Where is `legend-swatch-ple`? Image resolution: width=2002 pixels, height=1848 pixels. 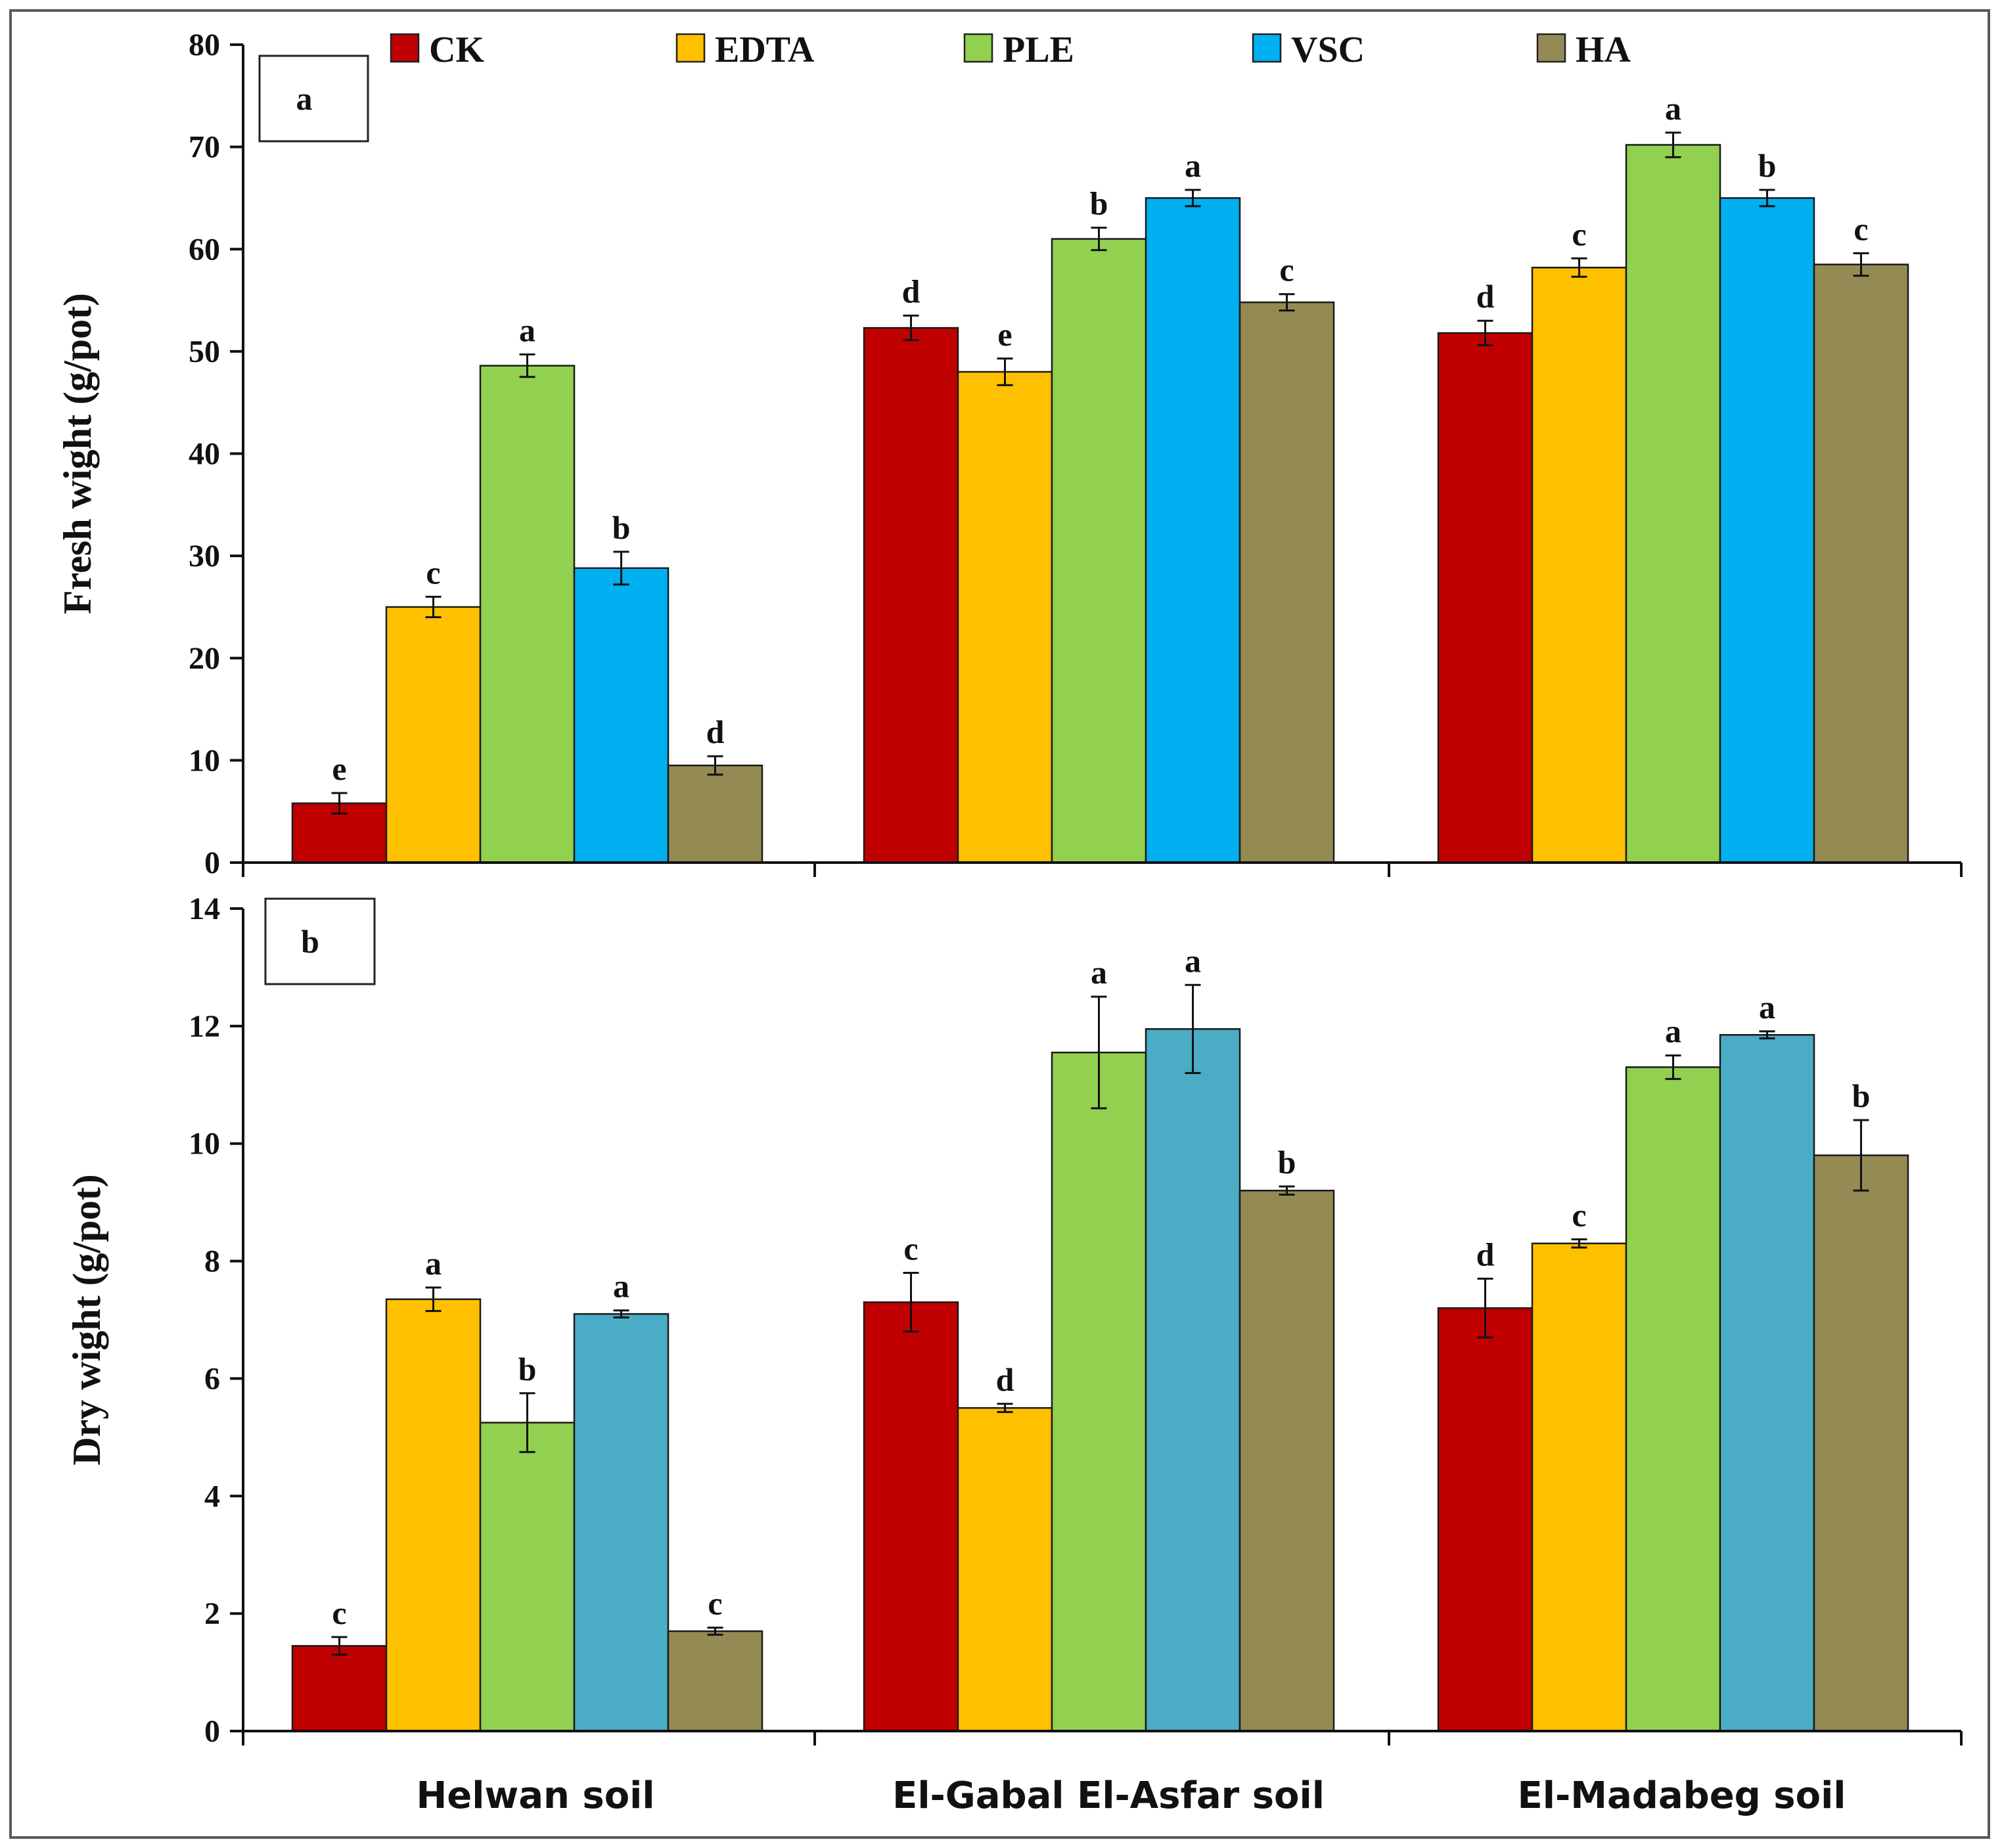 legend-swatch-ple is located at coordinates (978, 48).